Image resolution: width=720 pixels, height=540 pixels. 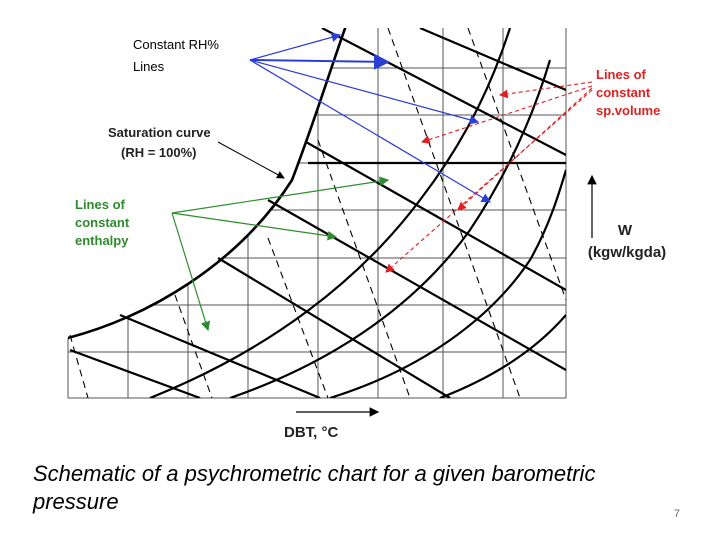 I want to click on w-axis-label: W (kgw/kgda), so click(x=627, y=241).